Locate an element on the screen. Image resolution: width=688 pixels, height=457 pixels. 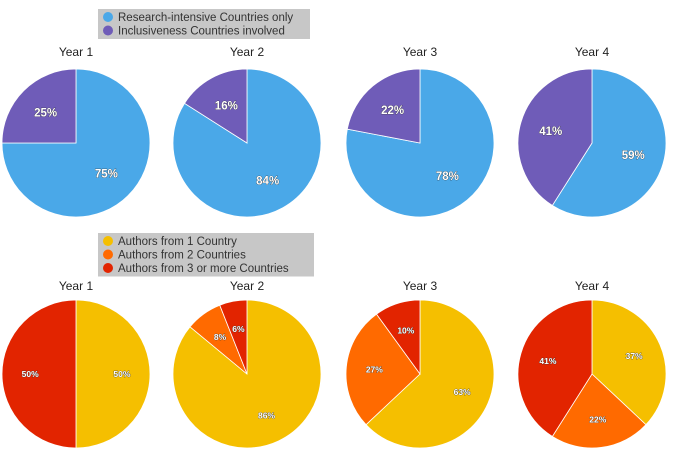
slice-data-label: 84% is located at coordinates (267, 182).